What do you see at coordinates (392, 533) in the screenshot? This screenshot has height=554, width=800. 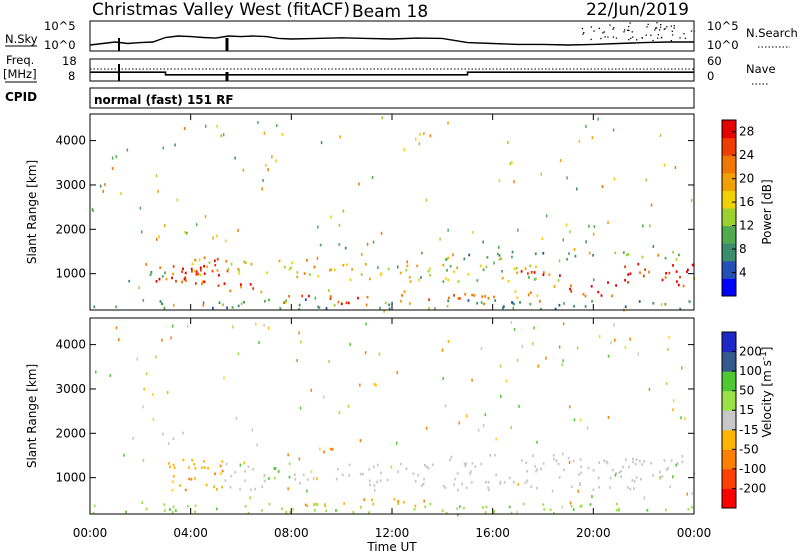 I see `time-tick-label: 12:00` at bounding box center [392, 533].